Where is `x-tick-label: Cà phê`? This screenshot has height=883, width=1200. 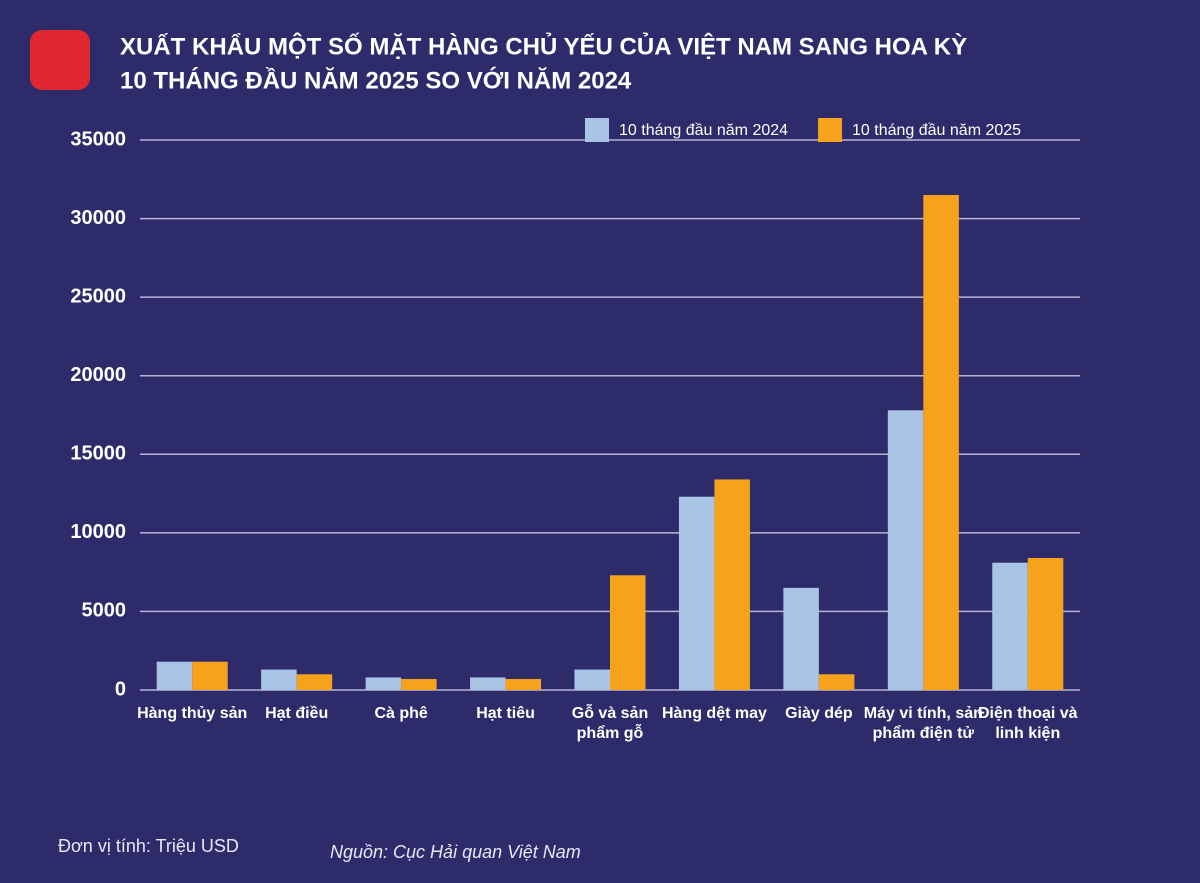 x-tick-label: Cà phê is located at coordinates (401, 713).